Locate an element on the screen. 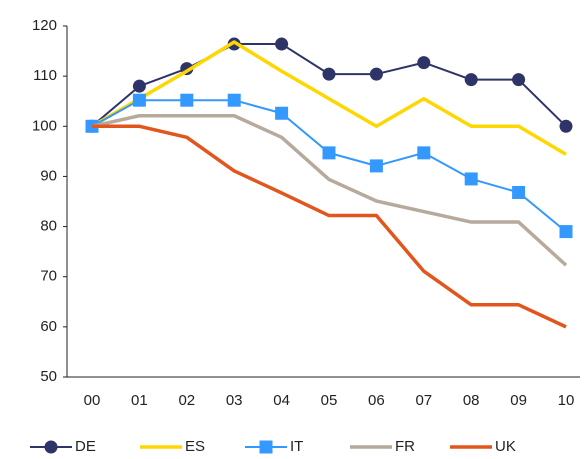 The width and height of the screenshot is (585, 459). y-tick-label: 70 is located at coordinates (48, 276).